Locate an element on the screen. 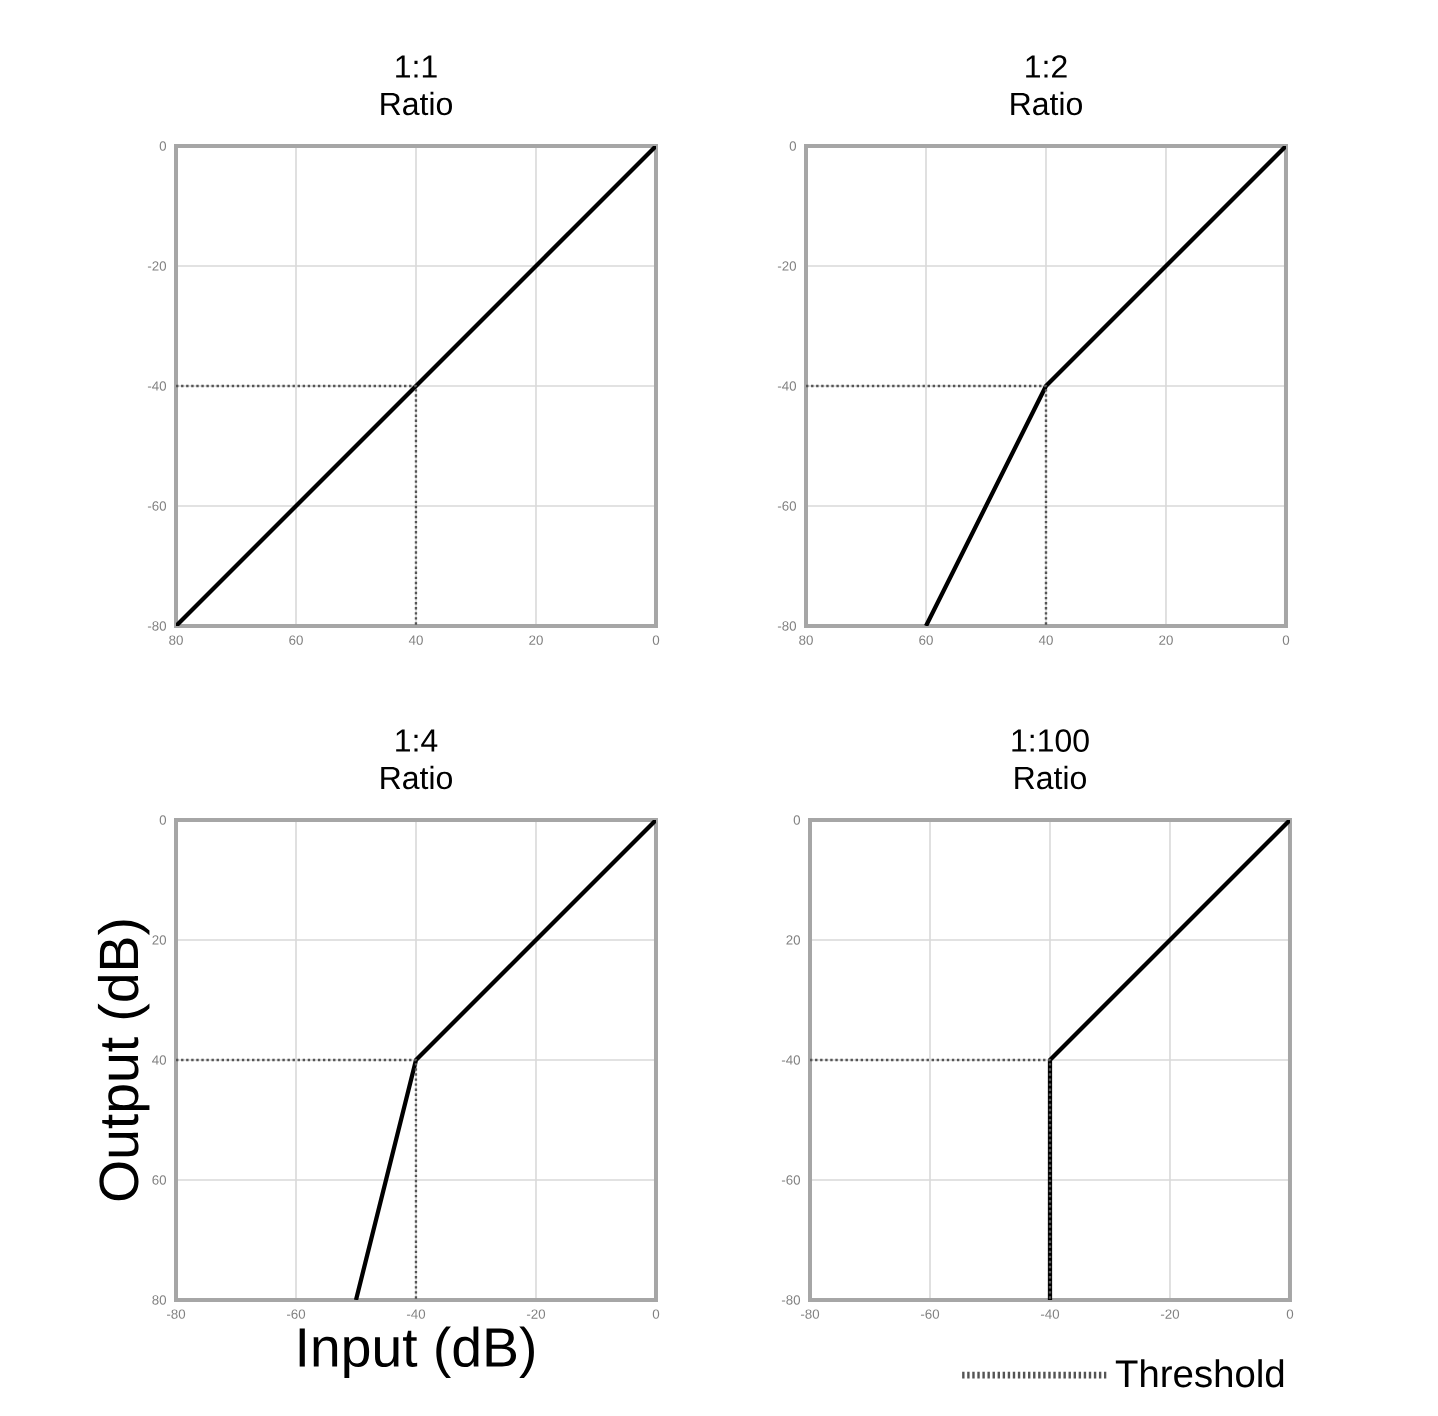  x-axis-title: Input (dB) is located at coordinates (416, 1352).